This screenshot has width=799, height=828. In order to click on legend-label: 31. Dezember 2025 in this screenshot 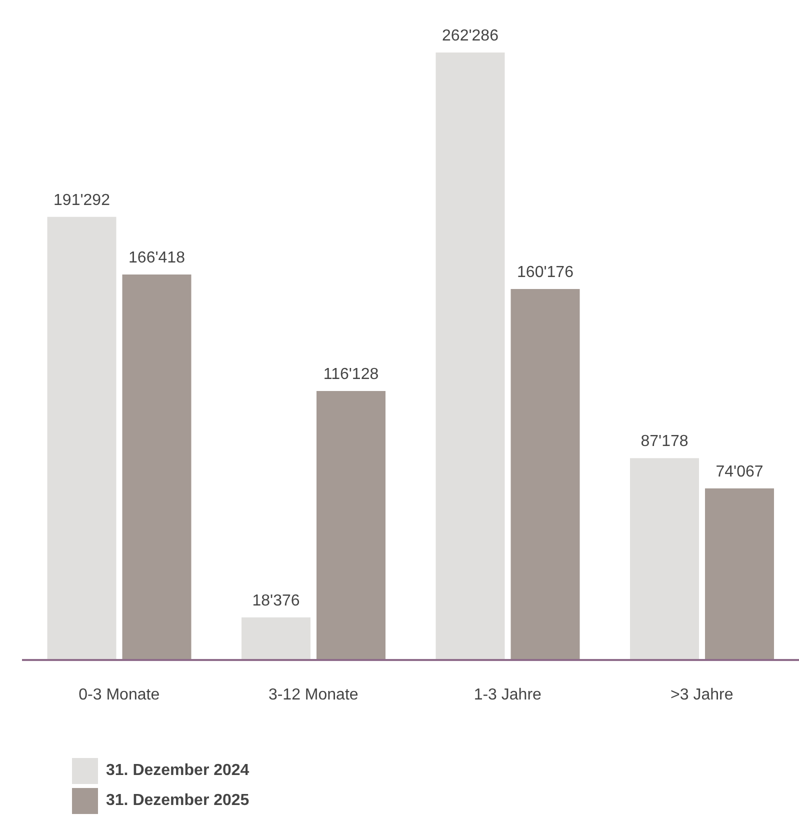, I will do `click(178, 800)`.